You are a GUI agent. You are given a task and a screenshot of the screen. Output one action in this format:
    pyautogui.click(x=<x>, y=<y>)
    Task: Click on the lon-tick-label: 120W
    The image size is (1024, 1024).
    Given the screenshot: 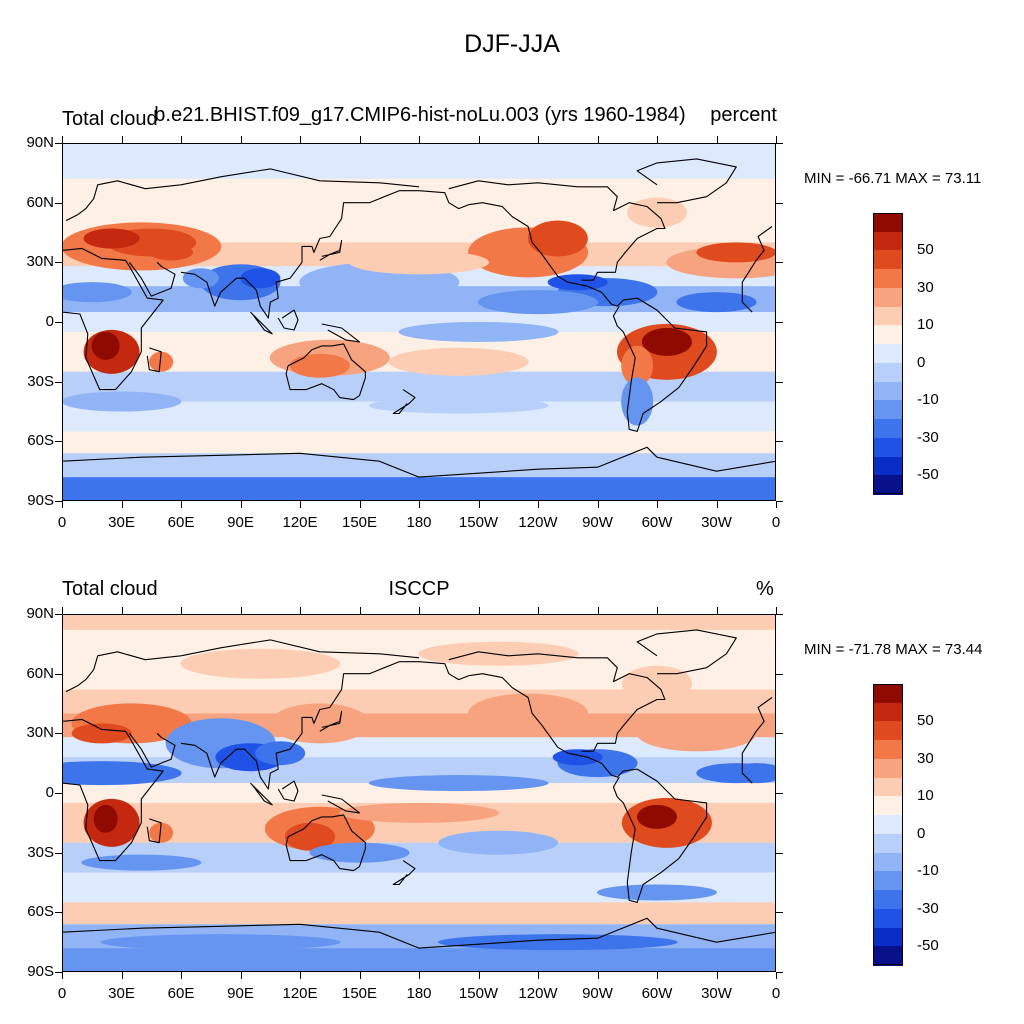 What is the action you would take?
    pyautogui.click(x=538, y=993)
    